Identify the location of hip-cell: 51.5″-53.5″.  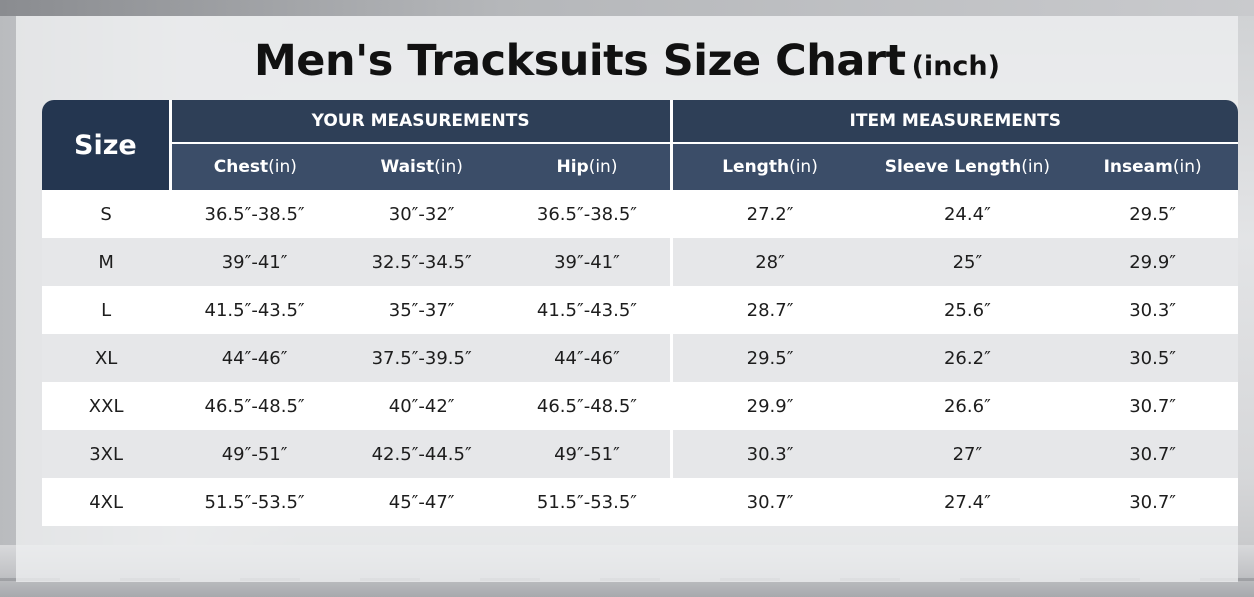
(588, 502).